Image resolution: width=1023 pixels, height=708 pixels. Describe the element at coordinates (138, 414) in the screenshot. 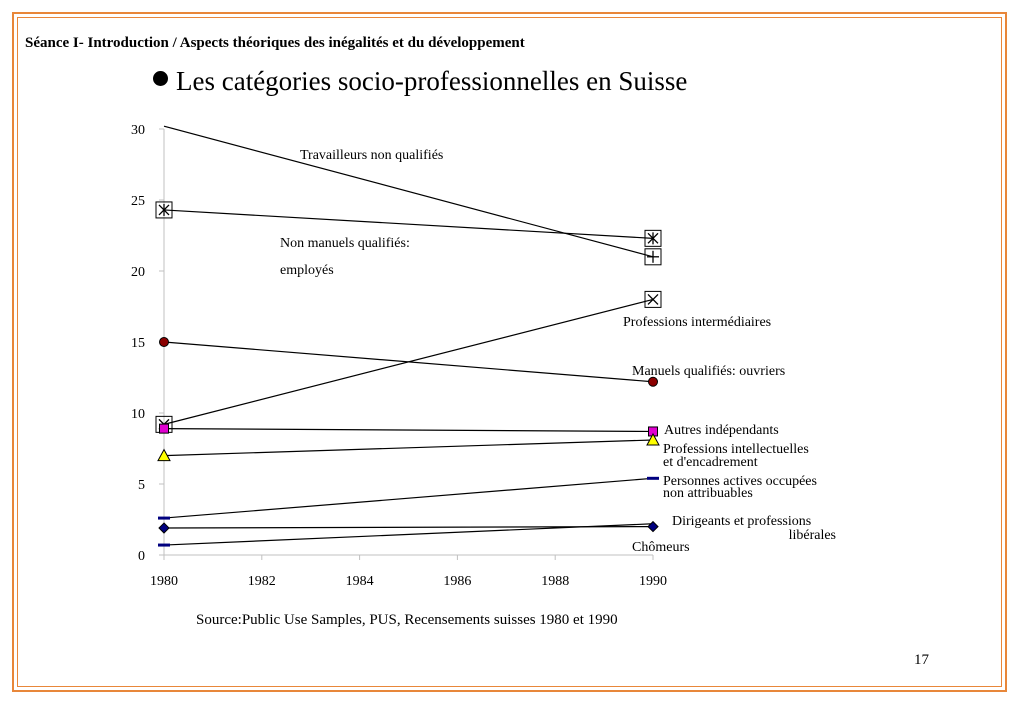

I see `y-tick-label: 10` at that location.